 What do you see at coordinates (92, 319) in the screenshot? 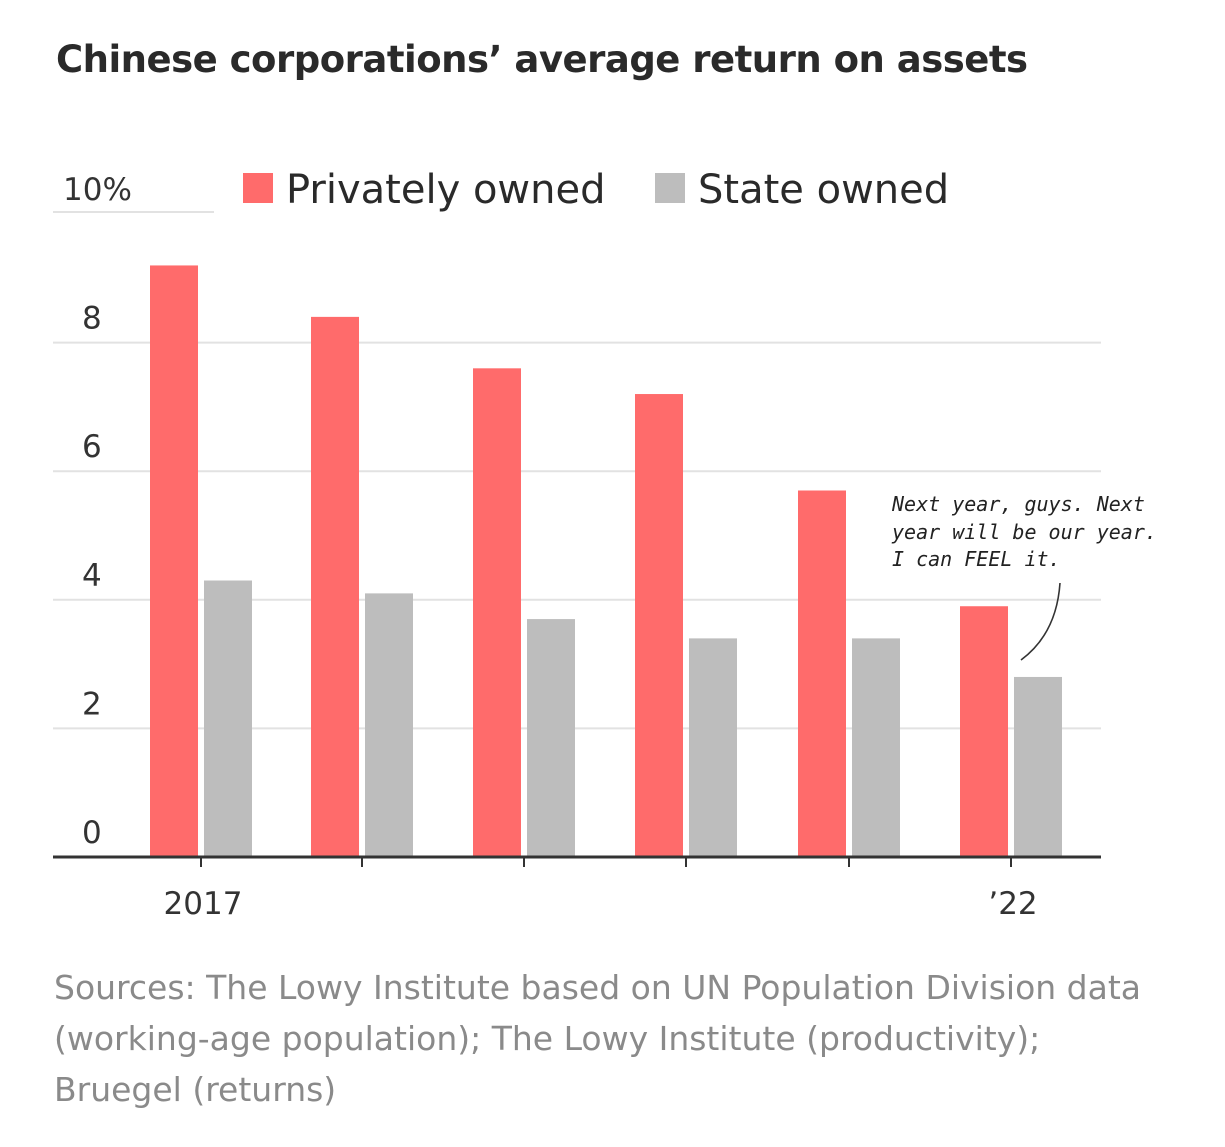
I see `y-tick-label: 8` at bounding box center [92, 319].